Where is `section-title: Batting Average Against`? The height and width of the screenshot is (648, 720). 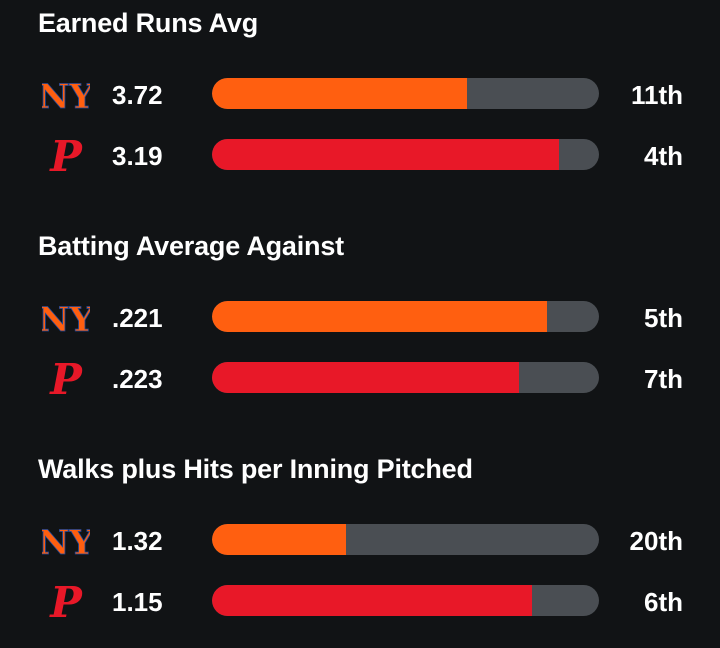
section-title: Batting Average Against is located at coordinates (191, 246).